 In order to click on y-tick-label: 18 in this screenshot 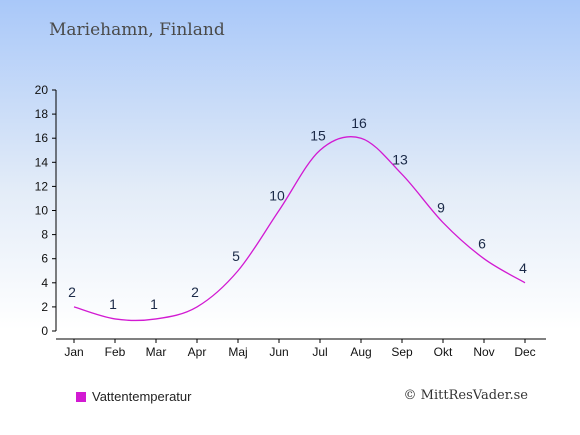, I will do `click(42, 114)`.